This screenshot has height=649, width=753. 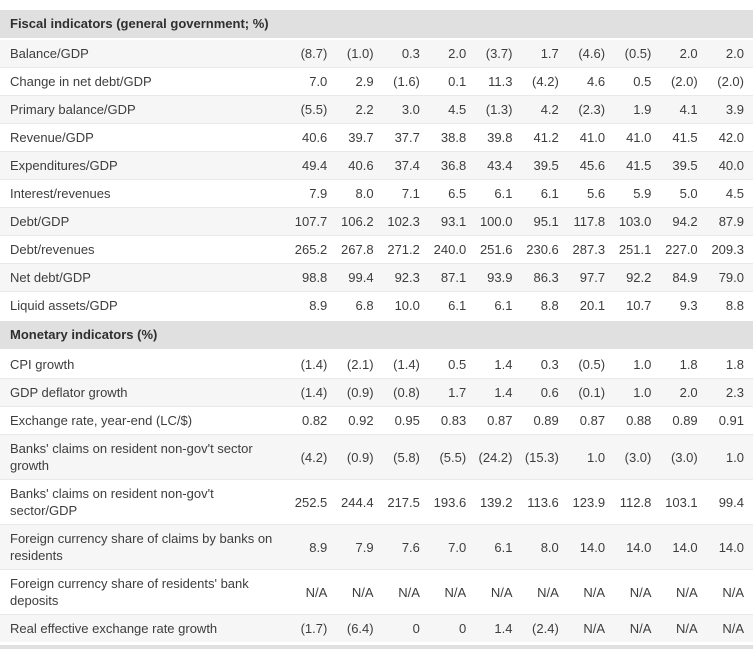 I want to click on cell-value: 7.0, so click(x=313, y=81).